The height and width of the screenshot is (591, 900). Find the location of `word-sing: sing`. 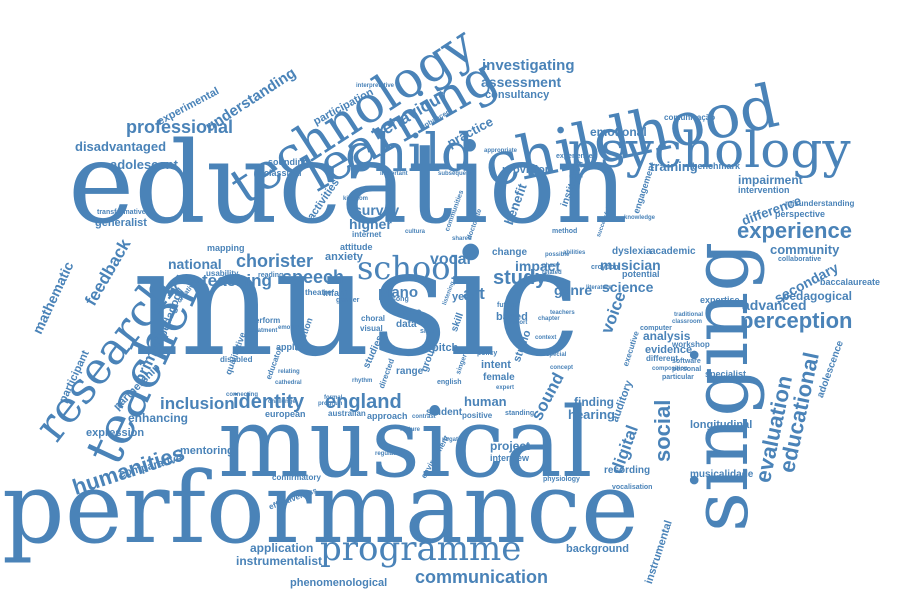

word-sing: sing is located at coordinates (427, 331).